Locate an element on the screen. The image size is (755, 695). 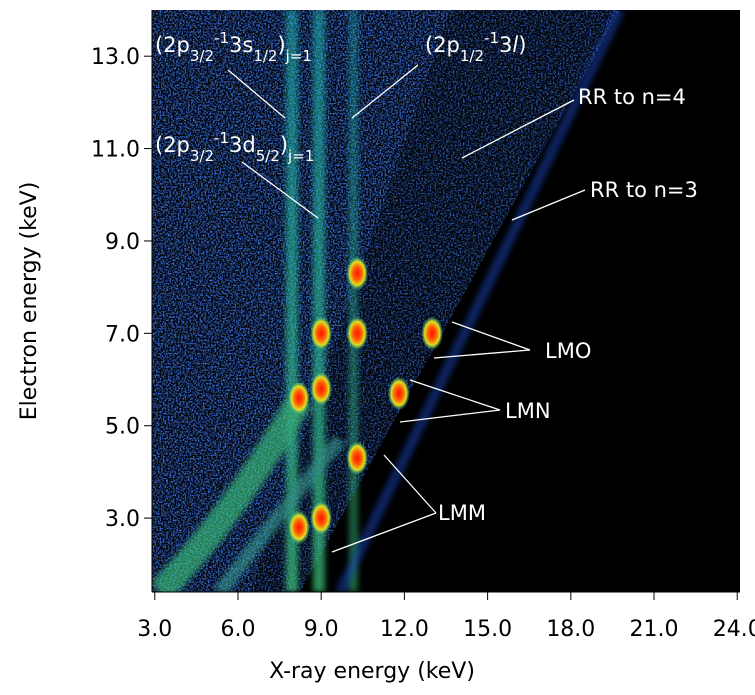
y-tick-label: 3.0 is located at coordinates (122, 519).